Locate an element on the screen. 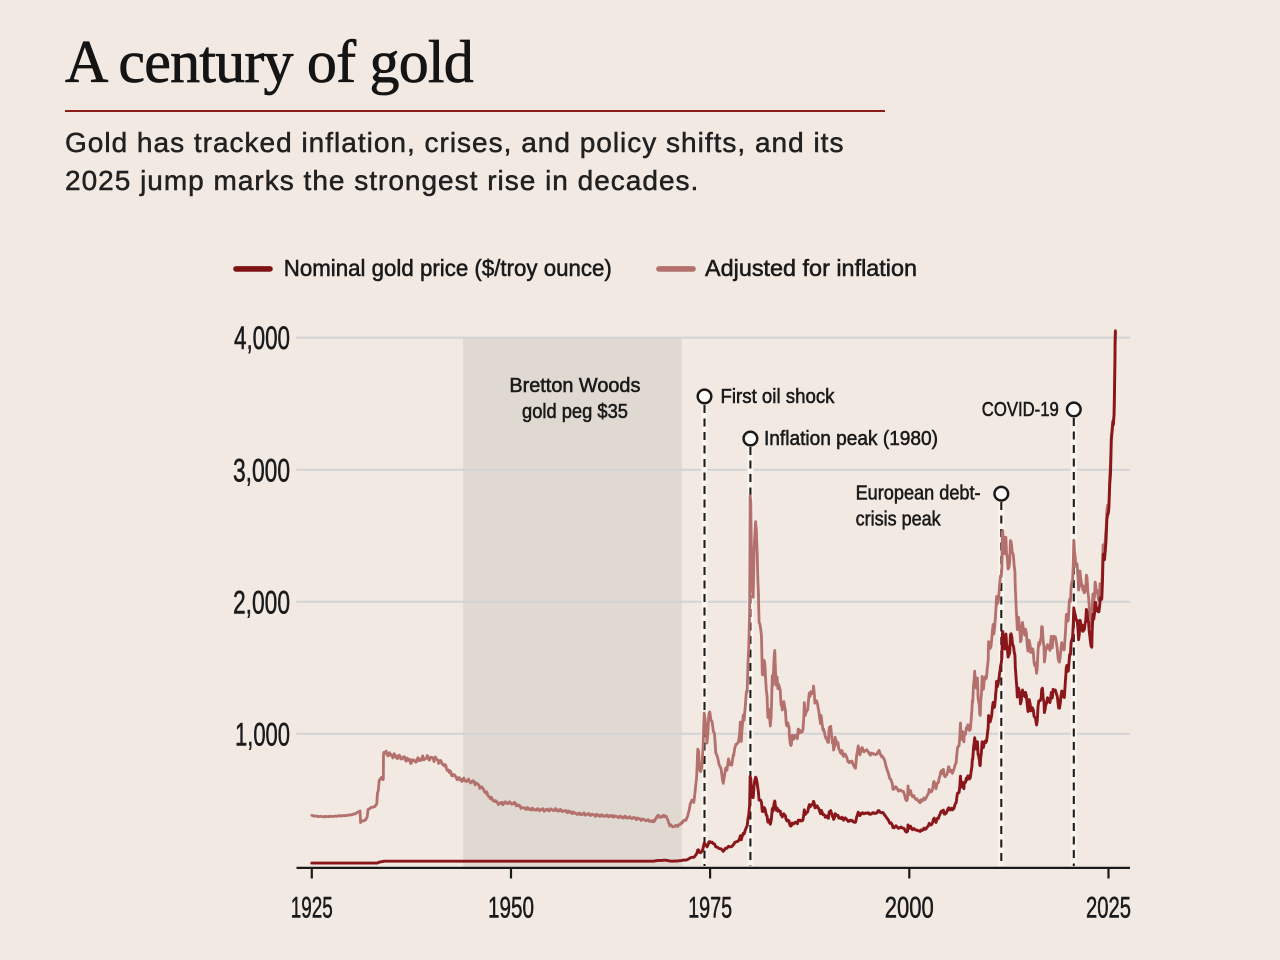 This screenshot has width=1280, height=960. svg-text: 4,000 is located at coordinates (262, 338).